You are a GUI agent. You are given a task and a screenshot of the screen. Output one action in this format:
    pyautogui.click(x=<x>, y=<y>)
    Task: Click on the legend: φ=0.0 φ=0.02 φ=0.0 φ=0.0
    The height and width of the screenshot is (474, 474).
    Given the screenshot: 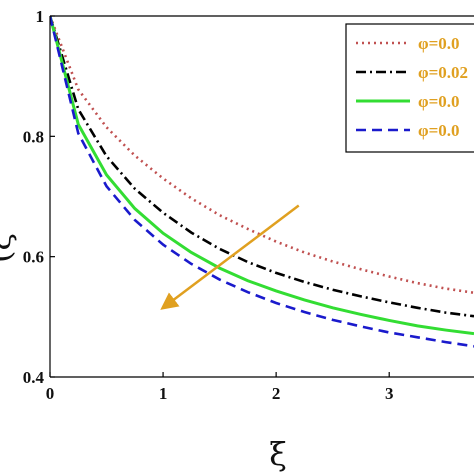 What is the action you would take?
    pyautogui.click(x=409, y=88)
    